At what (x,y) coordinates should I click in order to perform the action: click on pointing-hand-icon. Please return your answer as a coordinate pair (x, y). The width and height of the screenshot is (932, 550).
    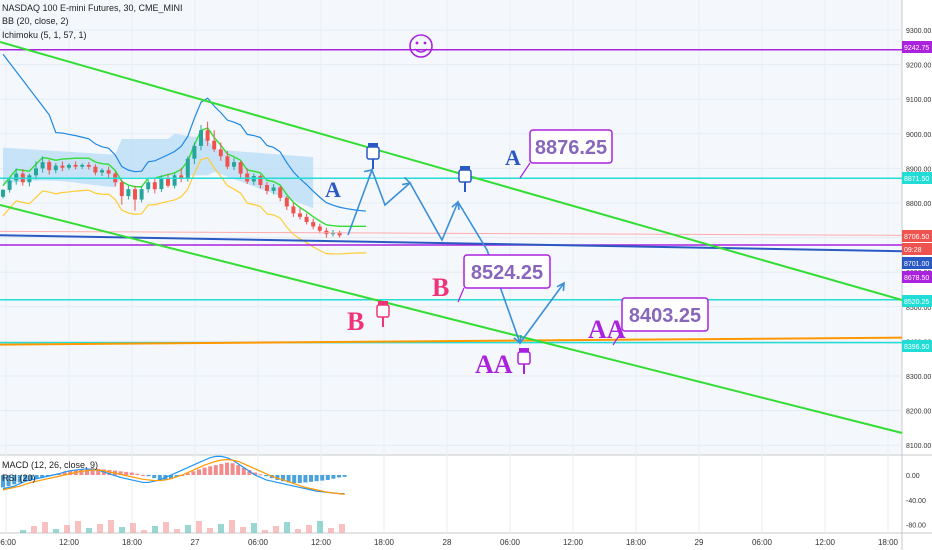
    Looking at the image, I should click on (373, 156).